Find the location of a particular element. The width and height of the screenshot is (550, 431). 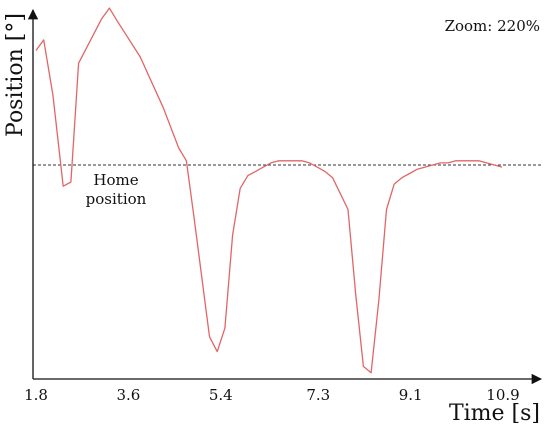

home-position-label: Home position is located at coordinates (116, 189).